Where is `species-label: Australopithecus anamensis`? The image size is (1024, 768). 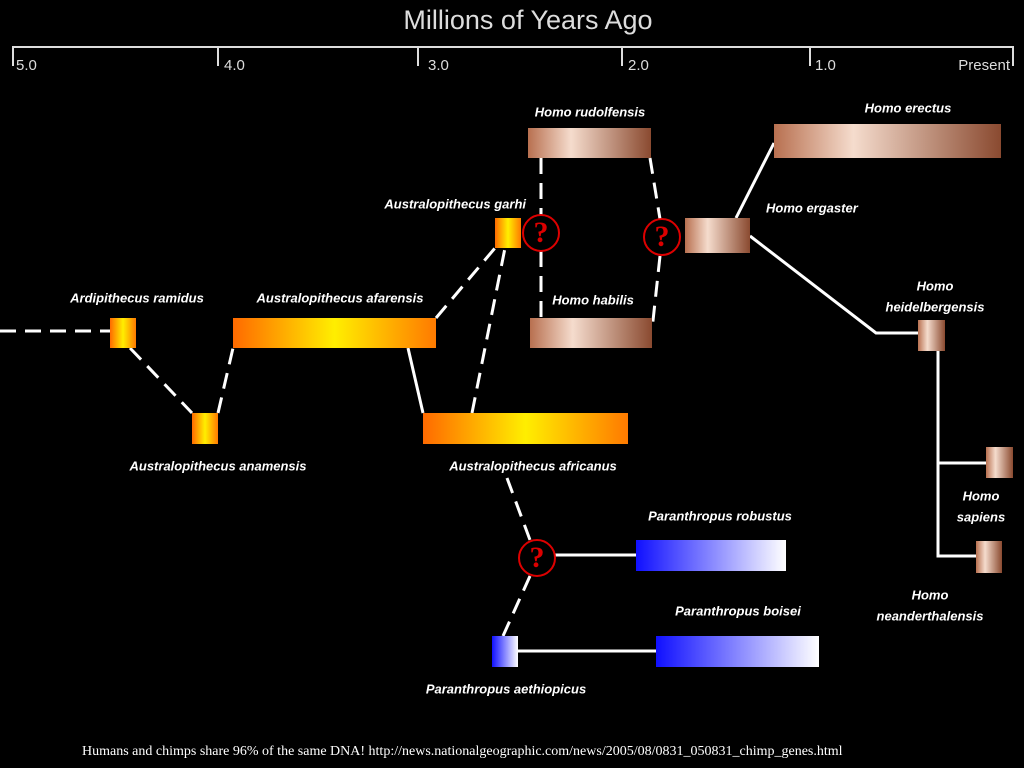 species-label: Australopithecus anamensis is located at coordinates (218, 465).